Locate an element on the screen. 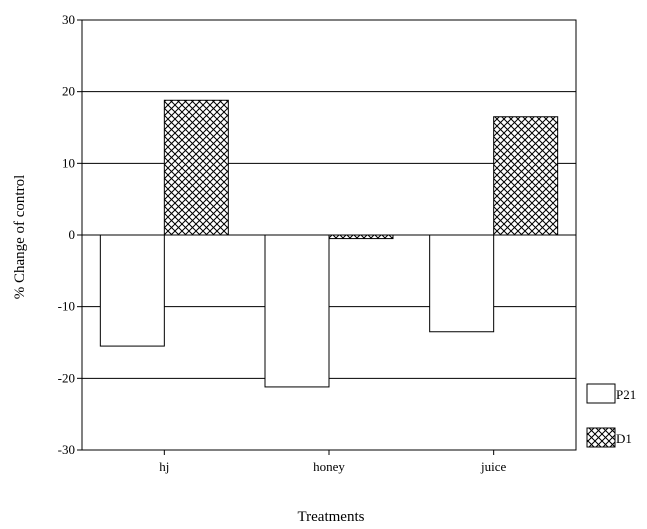  bar-p21-hj is located at coordinates (132, 290).